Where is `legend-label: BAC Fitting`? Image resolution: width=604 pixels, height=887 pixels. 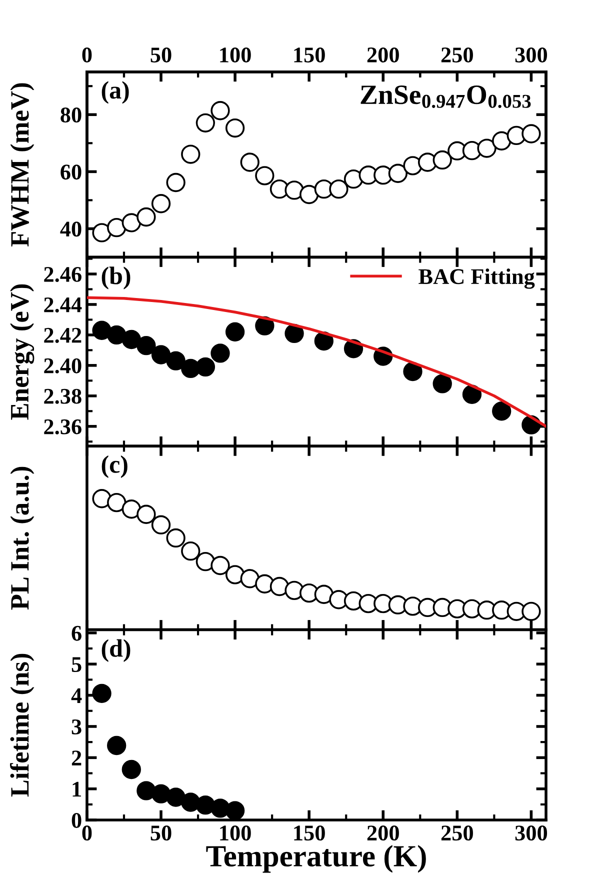 legend-label: BAC Fitting is located at coordinates (476, 278).